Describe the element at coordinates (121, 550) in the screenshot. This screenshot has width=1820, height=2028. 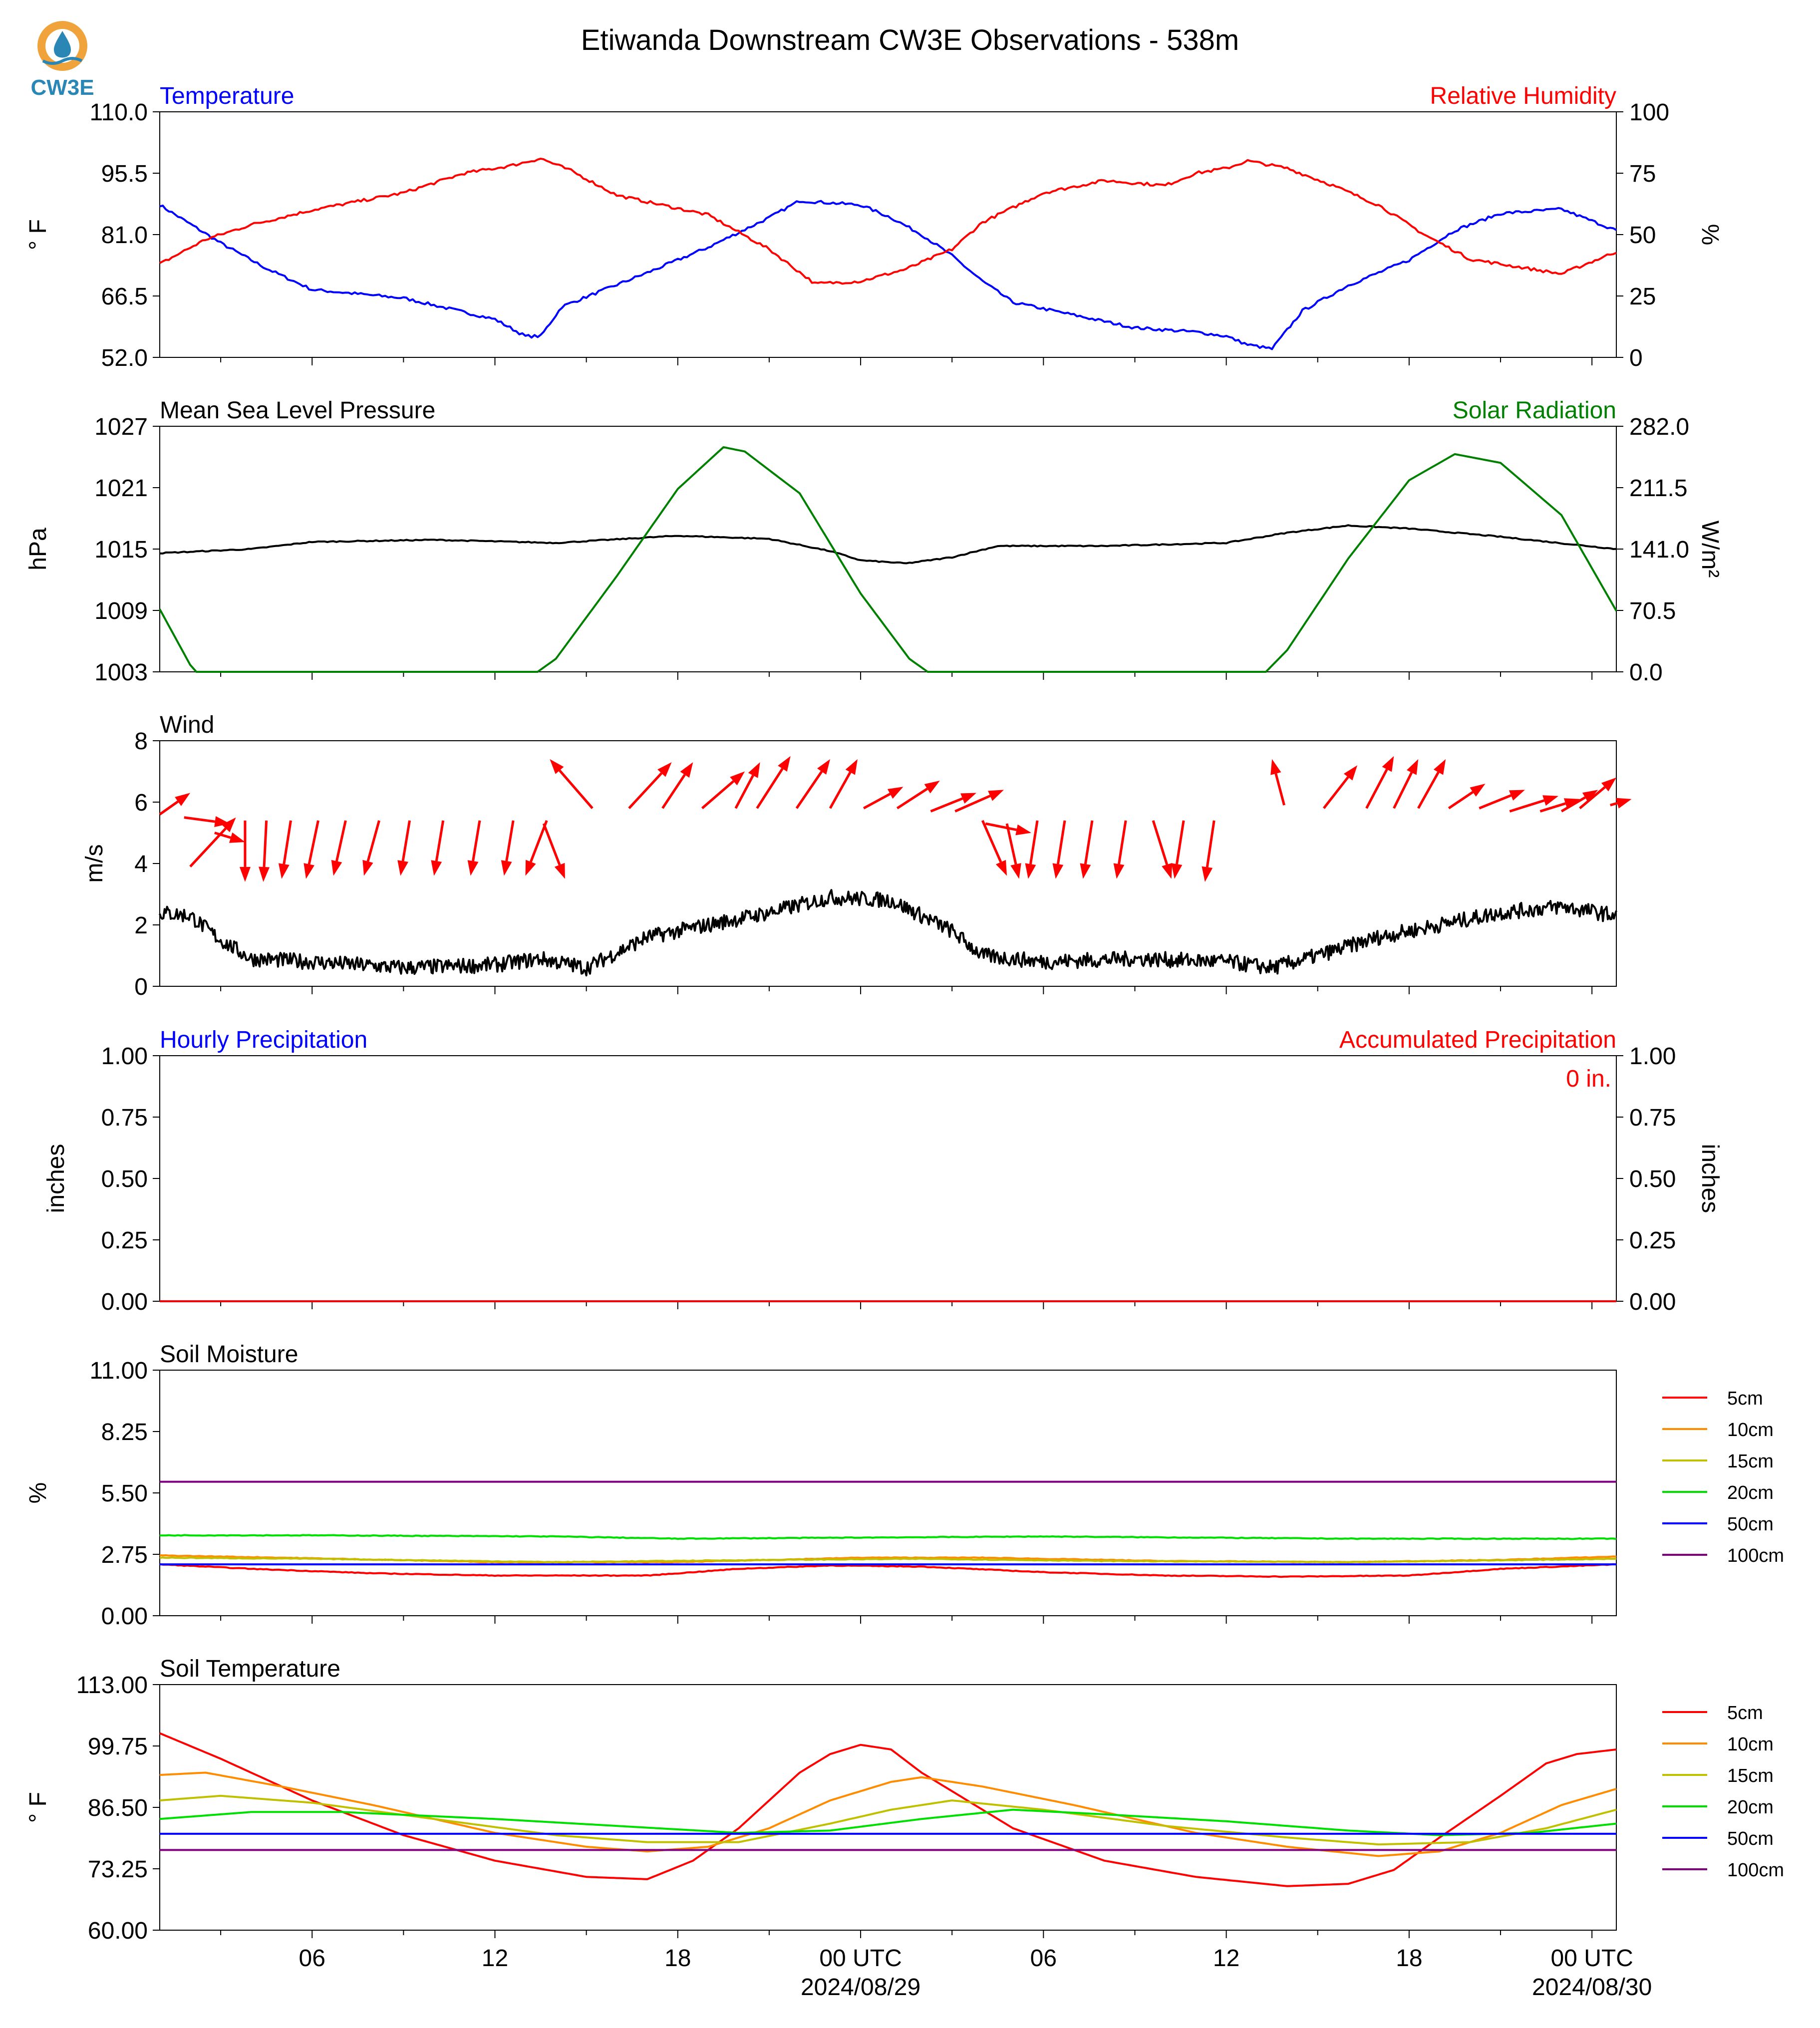
I see `y-tick-label-left: 1015` at that location.